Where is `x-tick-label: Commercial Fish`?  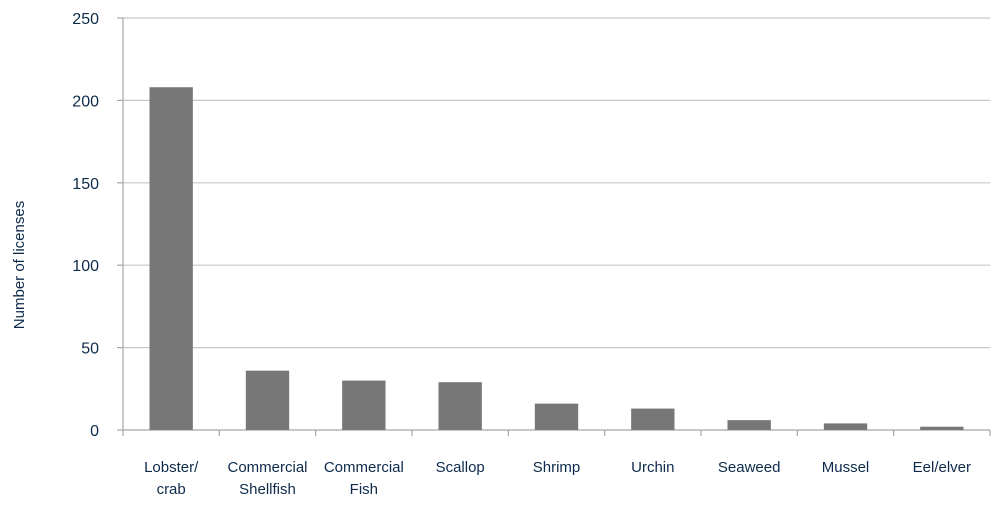 x-tick-label: Commercial Fish is located at coordinates (364, 478).